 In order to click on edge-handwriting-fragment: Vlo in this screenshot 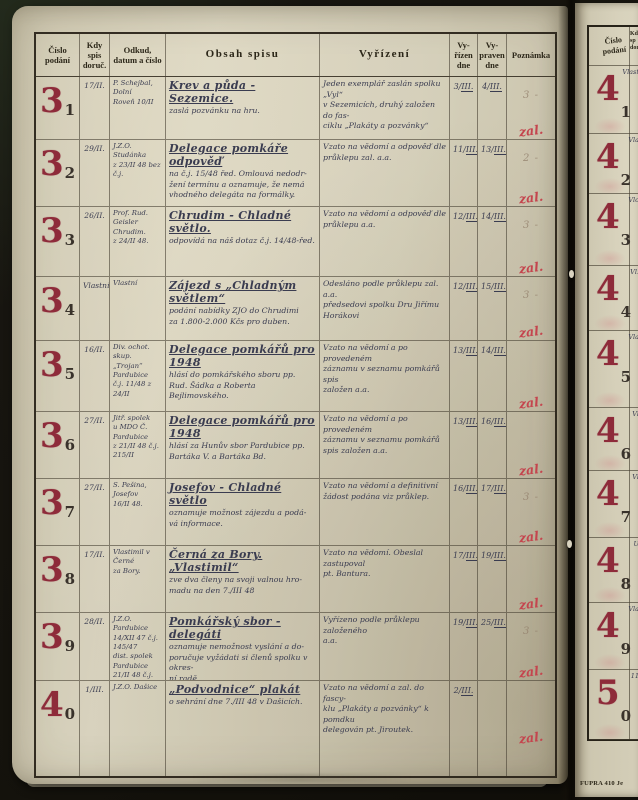, I will do `click(633, 200)`.